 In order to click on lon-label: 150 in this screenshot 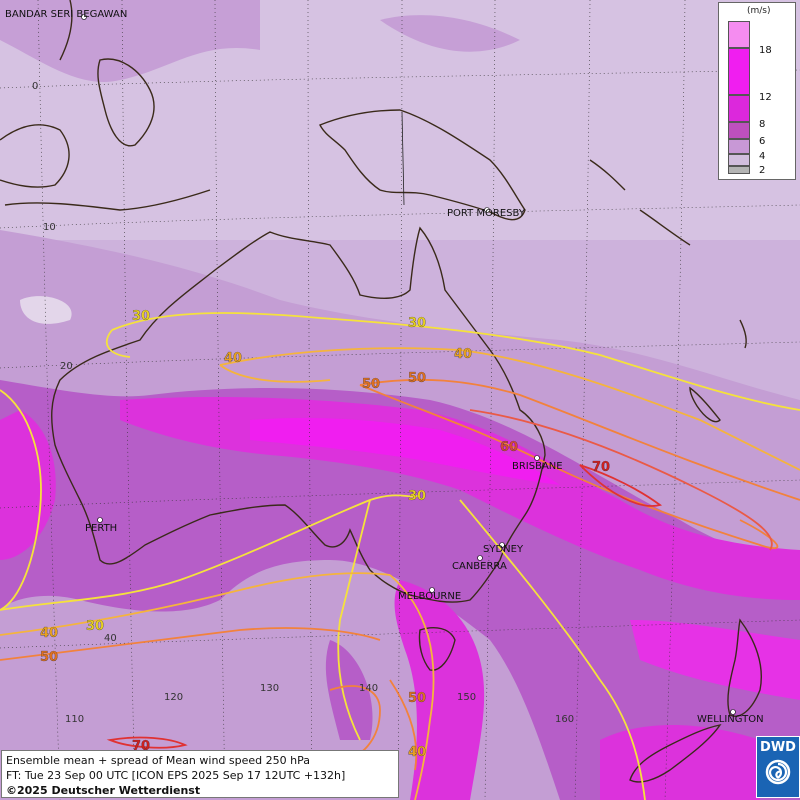, I will do `click(466, 697)`.